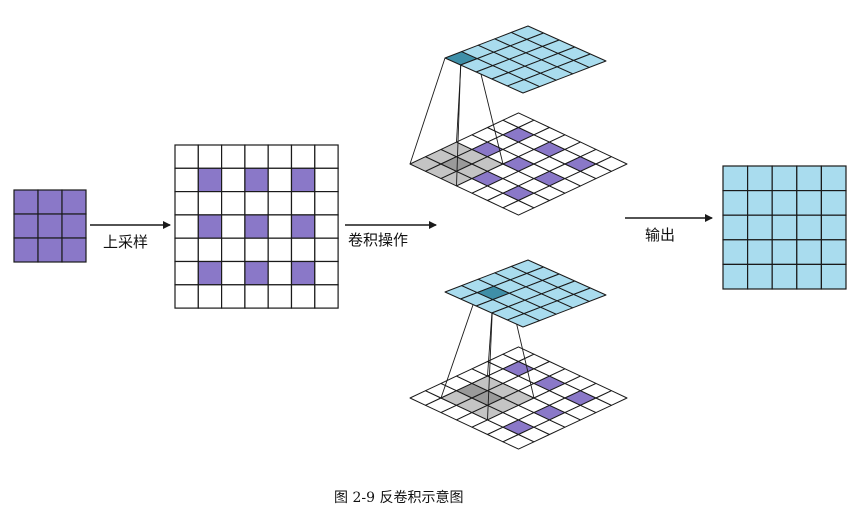 This screenshot has width=865, height=516. What do you see at coordinates (126, 242) in the screenshot?
I see `upsample-label: 上采样` at bounding box center [126, 242].